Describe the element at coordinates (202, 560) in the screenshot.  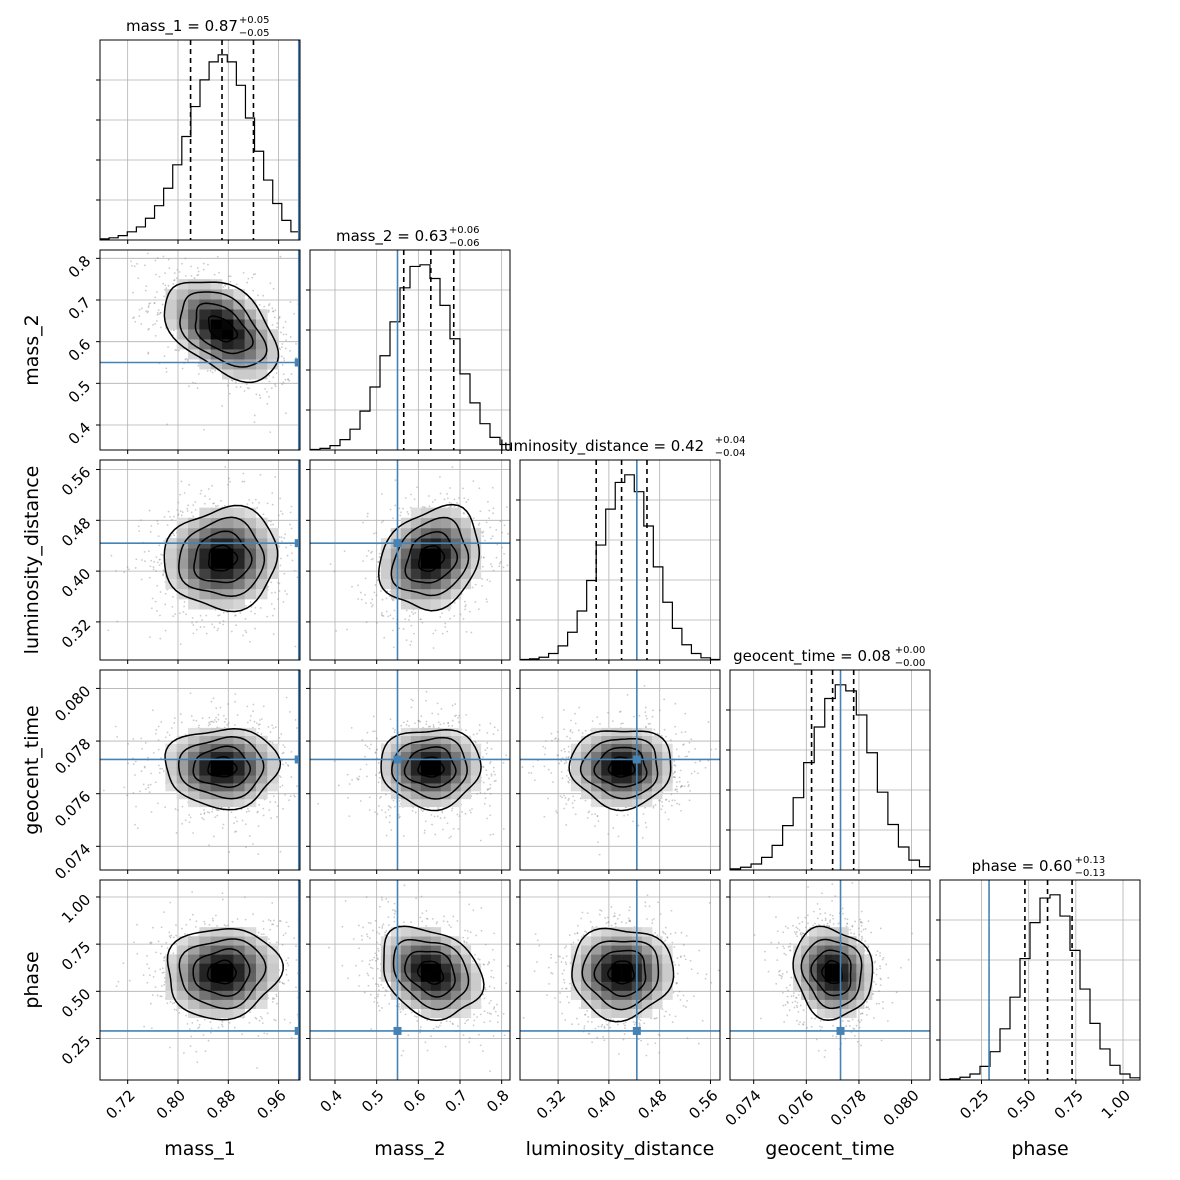
I see `scatter-mass_1-luminosity_distance` at that location.